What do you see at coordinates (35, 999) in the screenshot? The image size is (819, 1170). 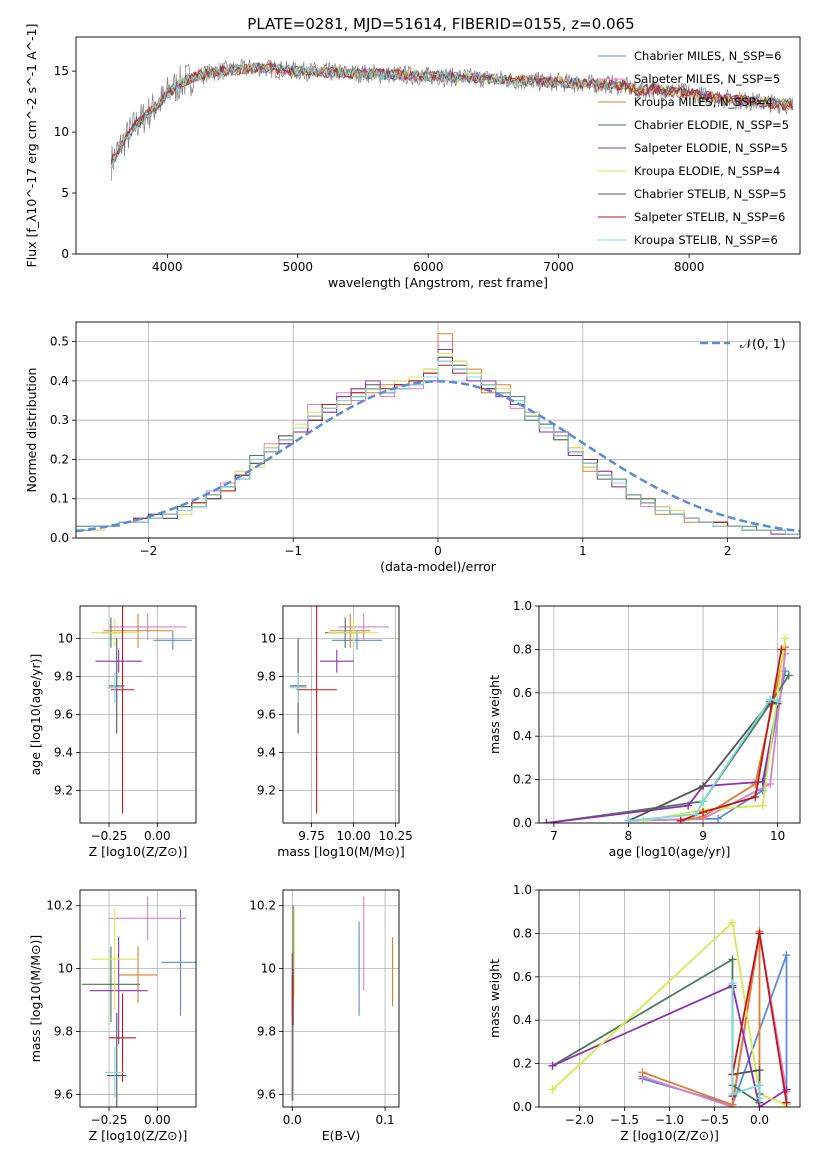 I see `y-axis-label: mass [log10(M/M⊙)]` at bounding box center [35, 999].